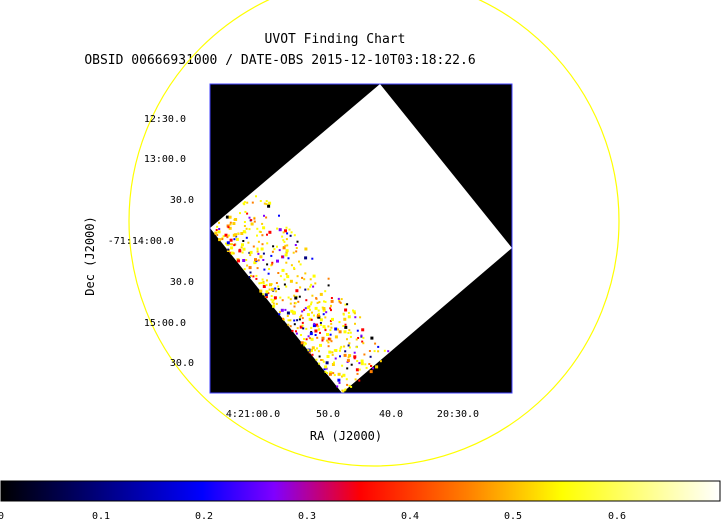  Describe the element at coordinates (90, 255) in the screenshot. I see `y-axis-title: Dec (J2000)` at that location.